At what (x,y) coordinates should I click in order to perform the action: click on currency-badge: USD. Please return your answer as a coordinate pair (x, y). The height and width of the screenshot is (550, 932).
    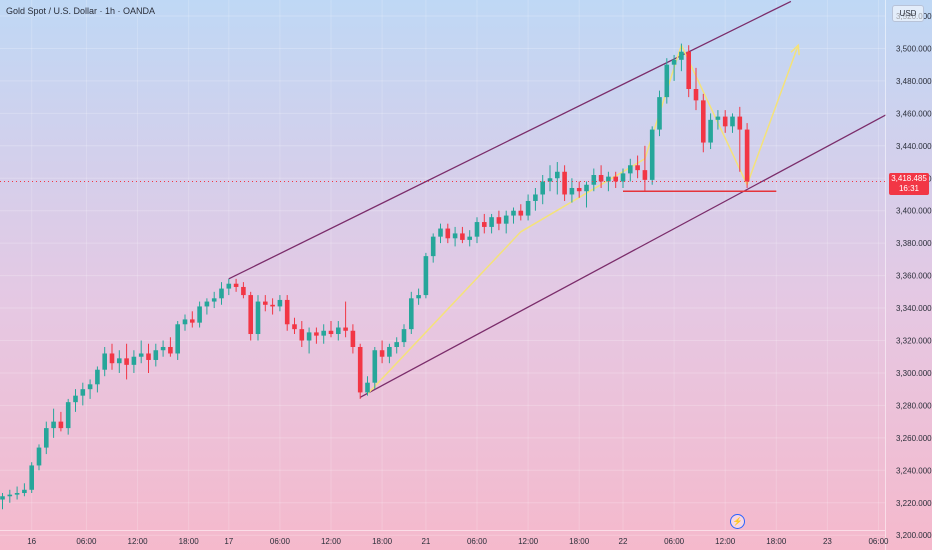
    Looking at the image, I should click on (908, 13).